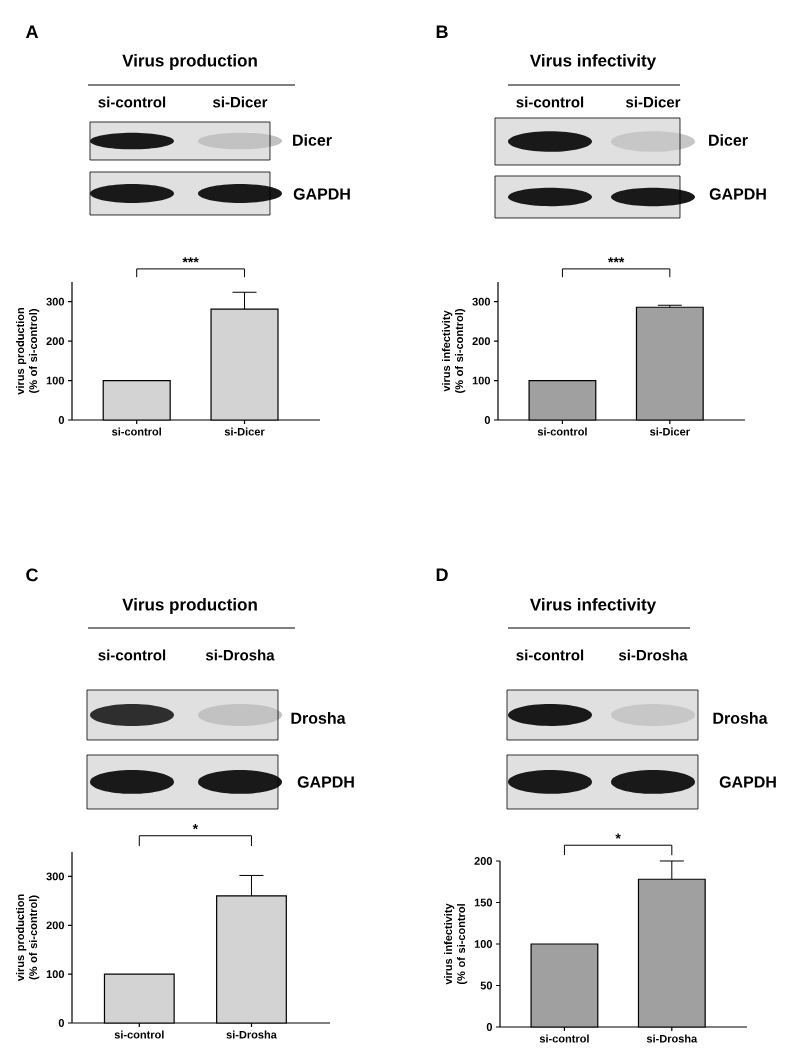  Describe the element at coordinates (486, 985) in the screenshot. I see `y-tick-label: 50` at that location.